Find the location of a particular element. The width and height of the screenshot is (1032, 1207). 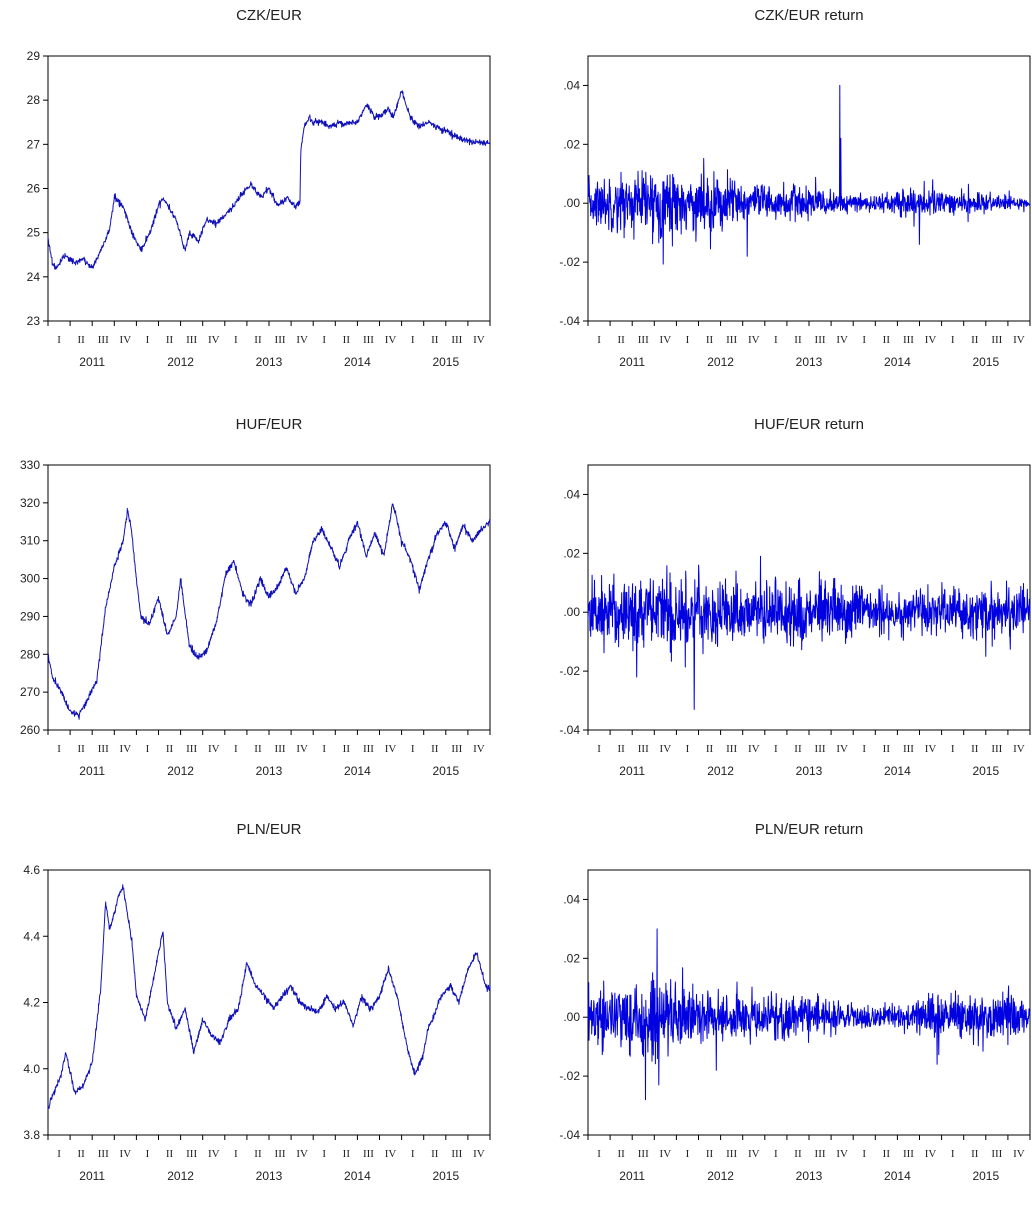

chart-title: CZK/EUR return is located at coordinates (808, 15).